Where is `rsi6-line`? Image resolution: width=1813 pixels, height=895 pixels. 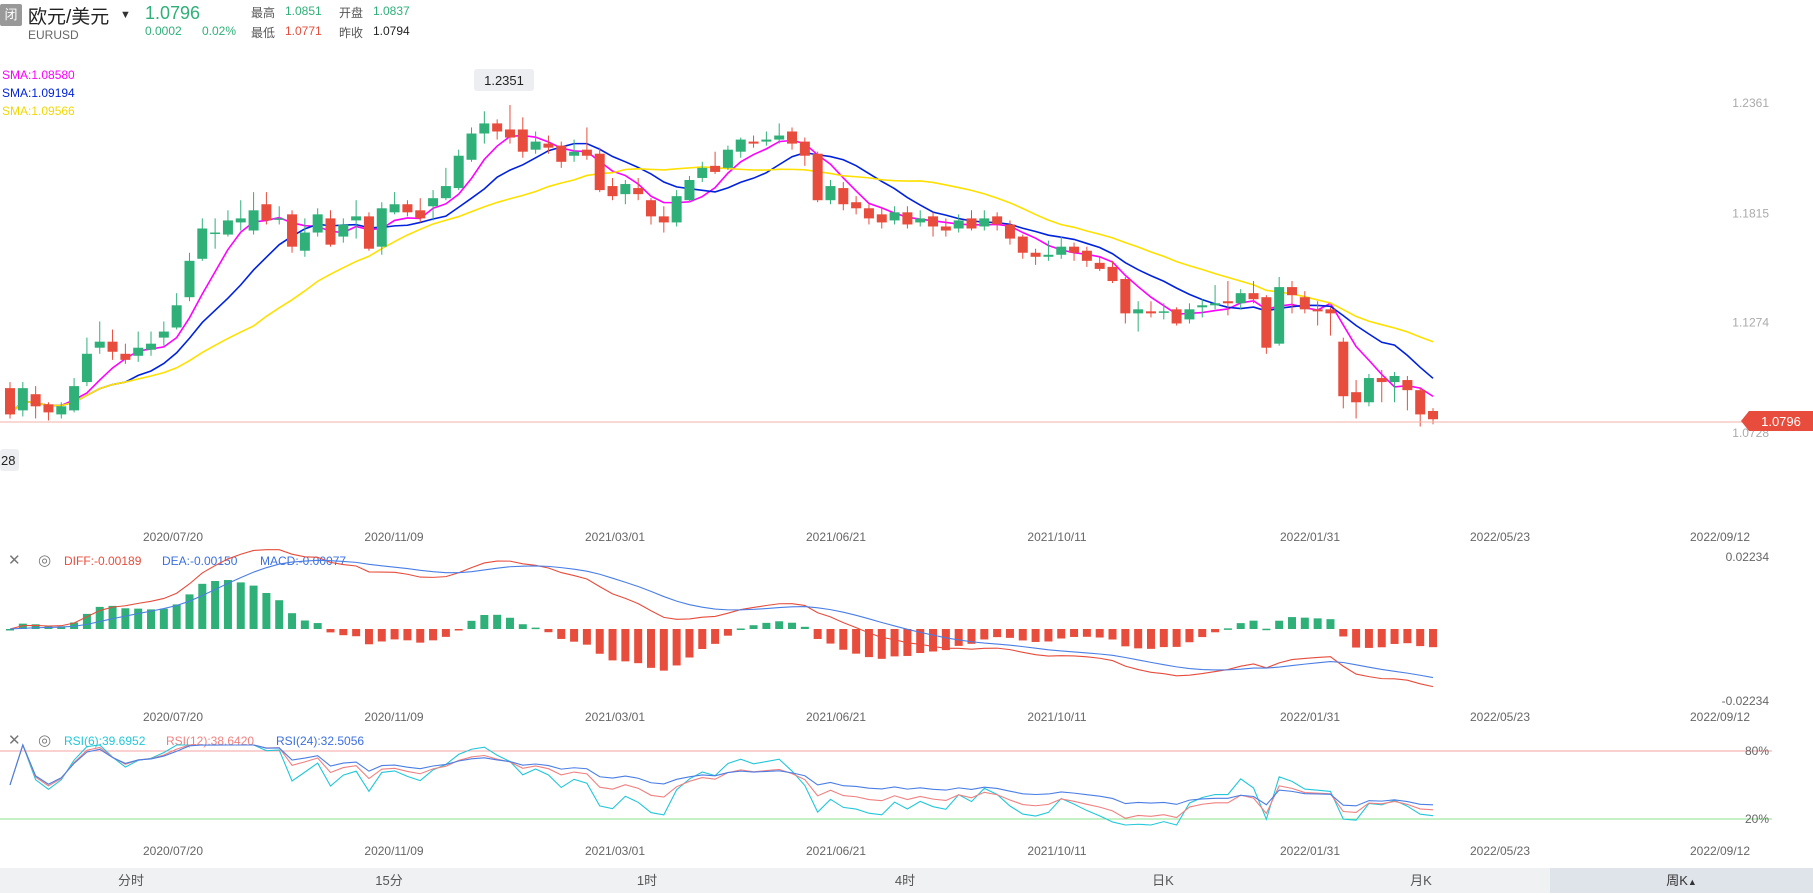 rsi6-line is located at coordinates (721, 784).